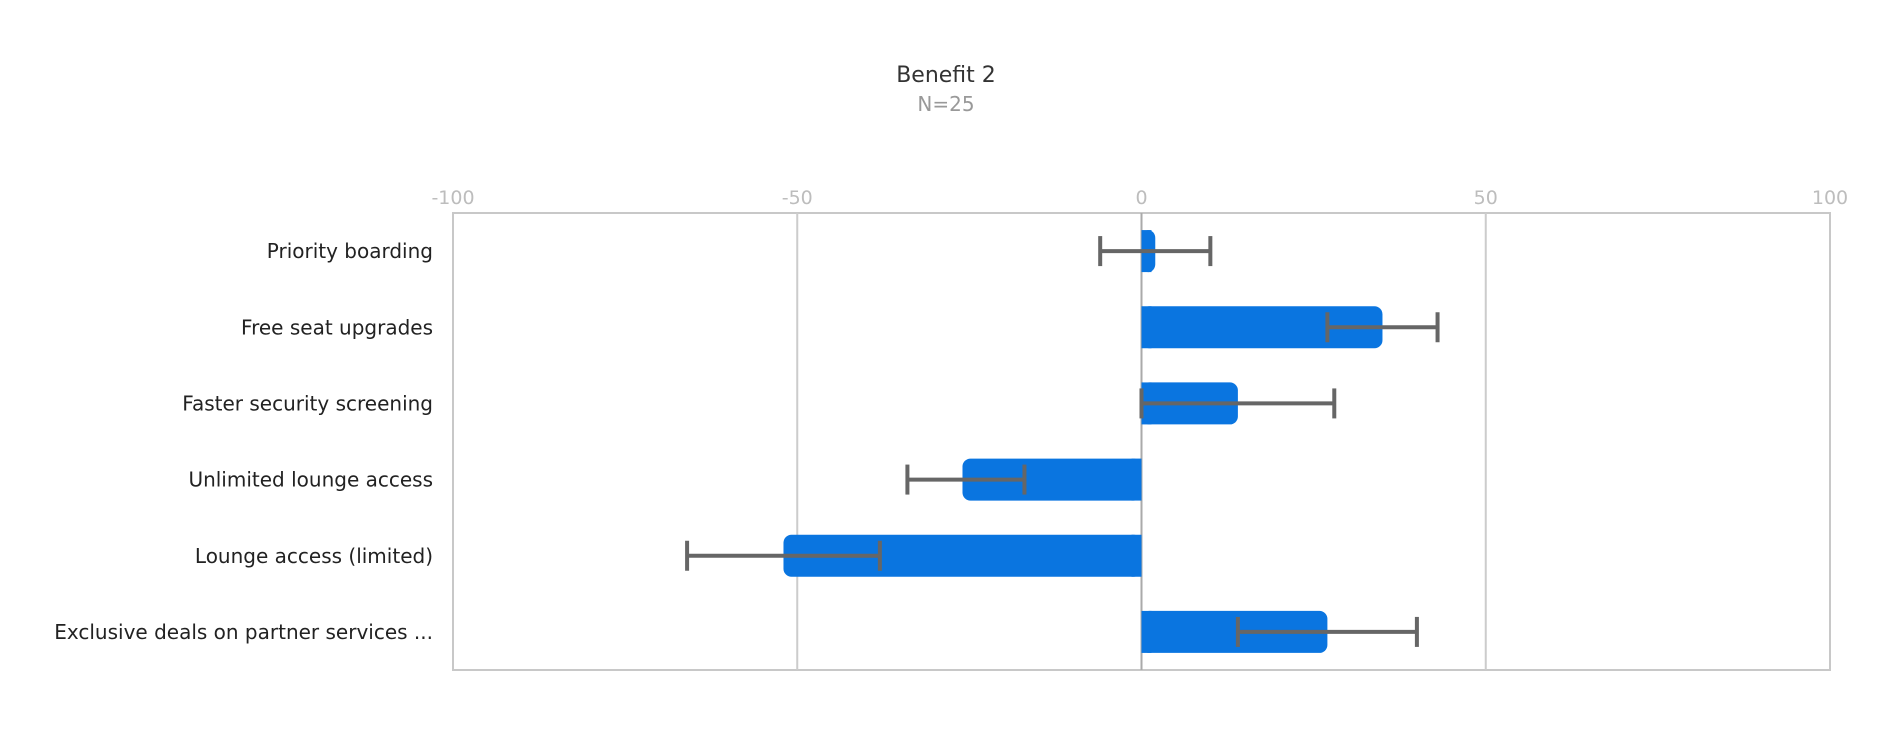 The image size is (1892, 740). I want to click on x-tick-label: 50, so click(1486, 198).